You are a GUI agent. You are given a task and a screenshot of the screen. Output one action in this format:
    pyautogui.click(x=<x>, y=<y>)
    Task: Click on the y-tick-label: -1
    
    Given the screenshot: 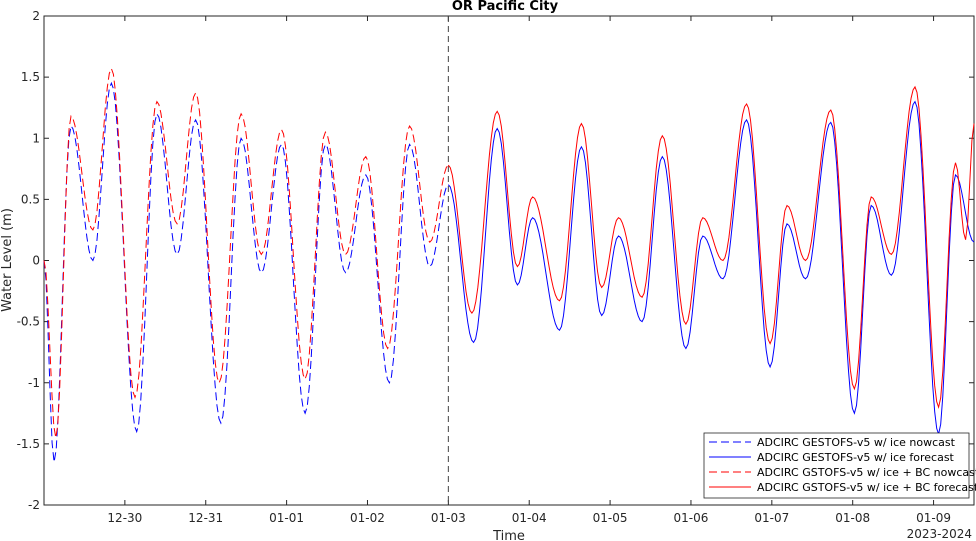 What is the action you would take?
    pyautogui.click(x=34, y=383)
    